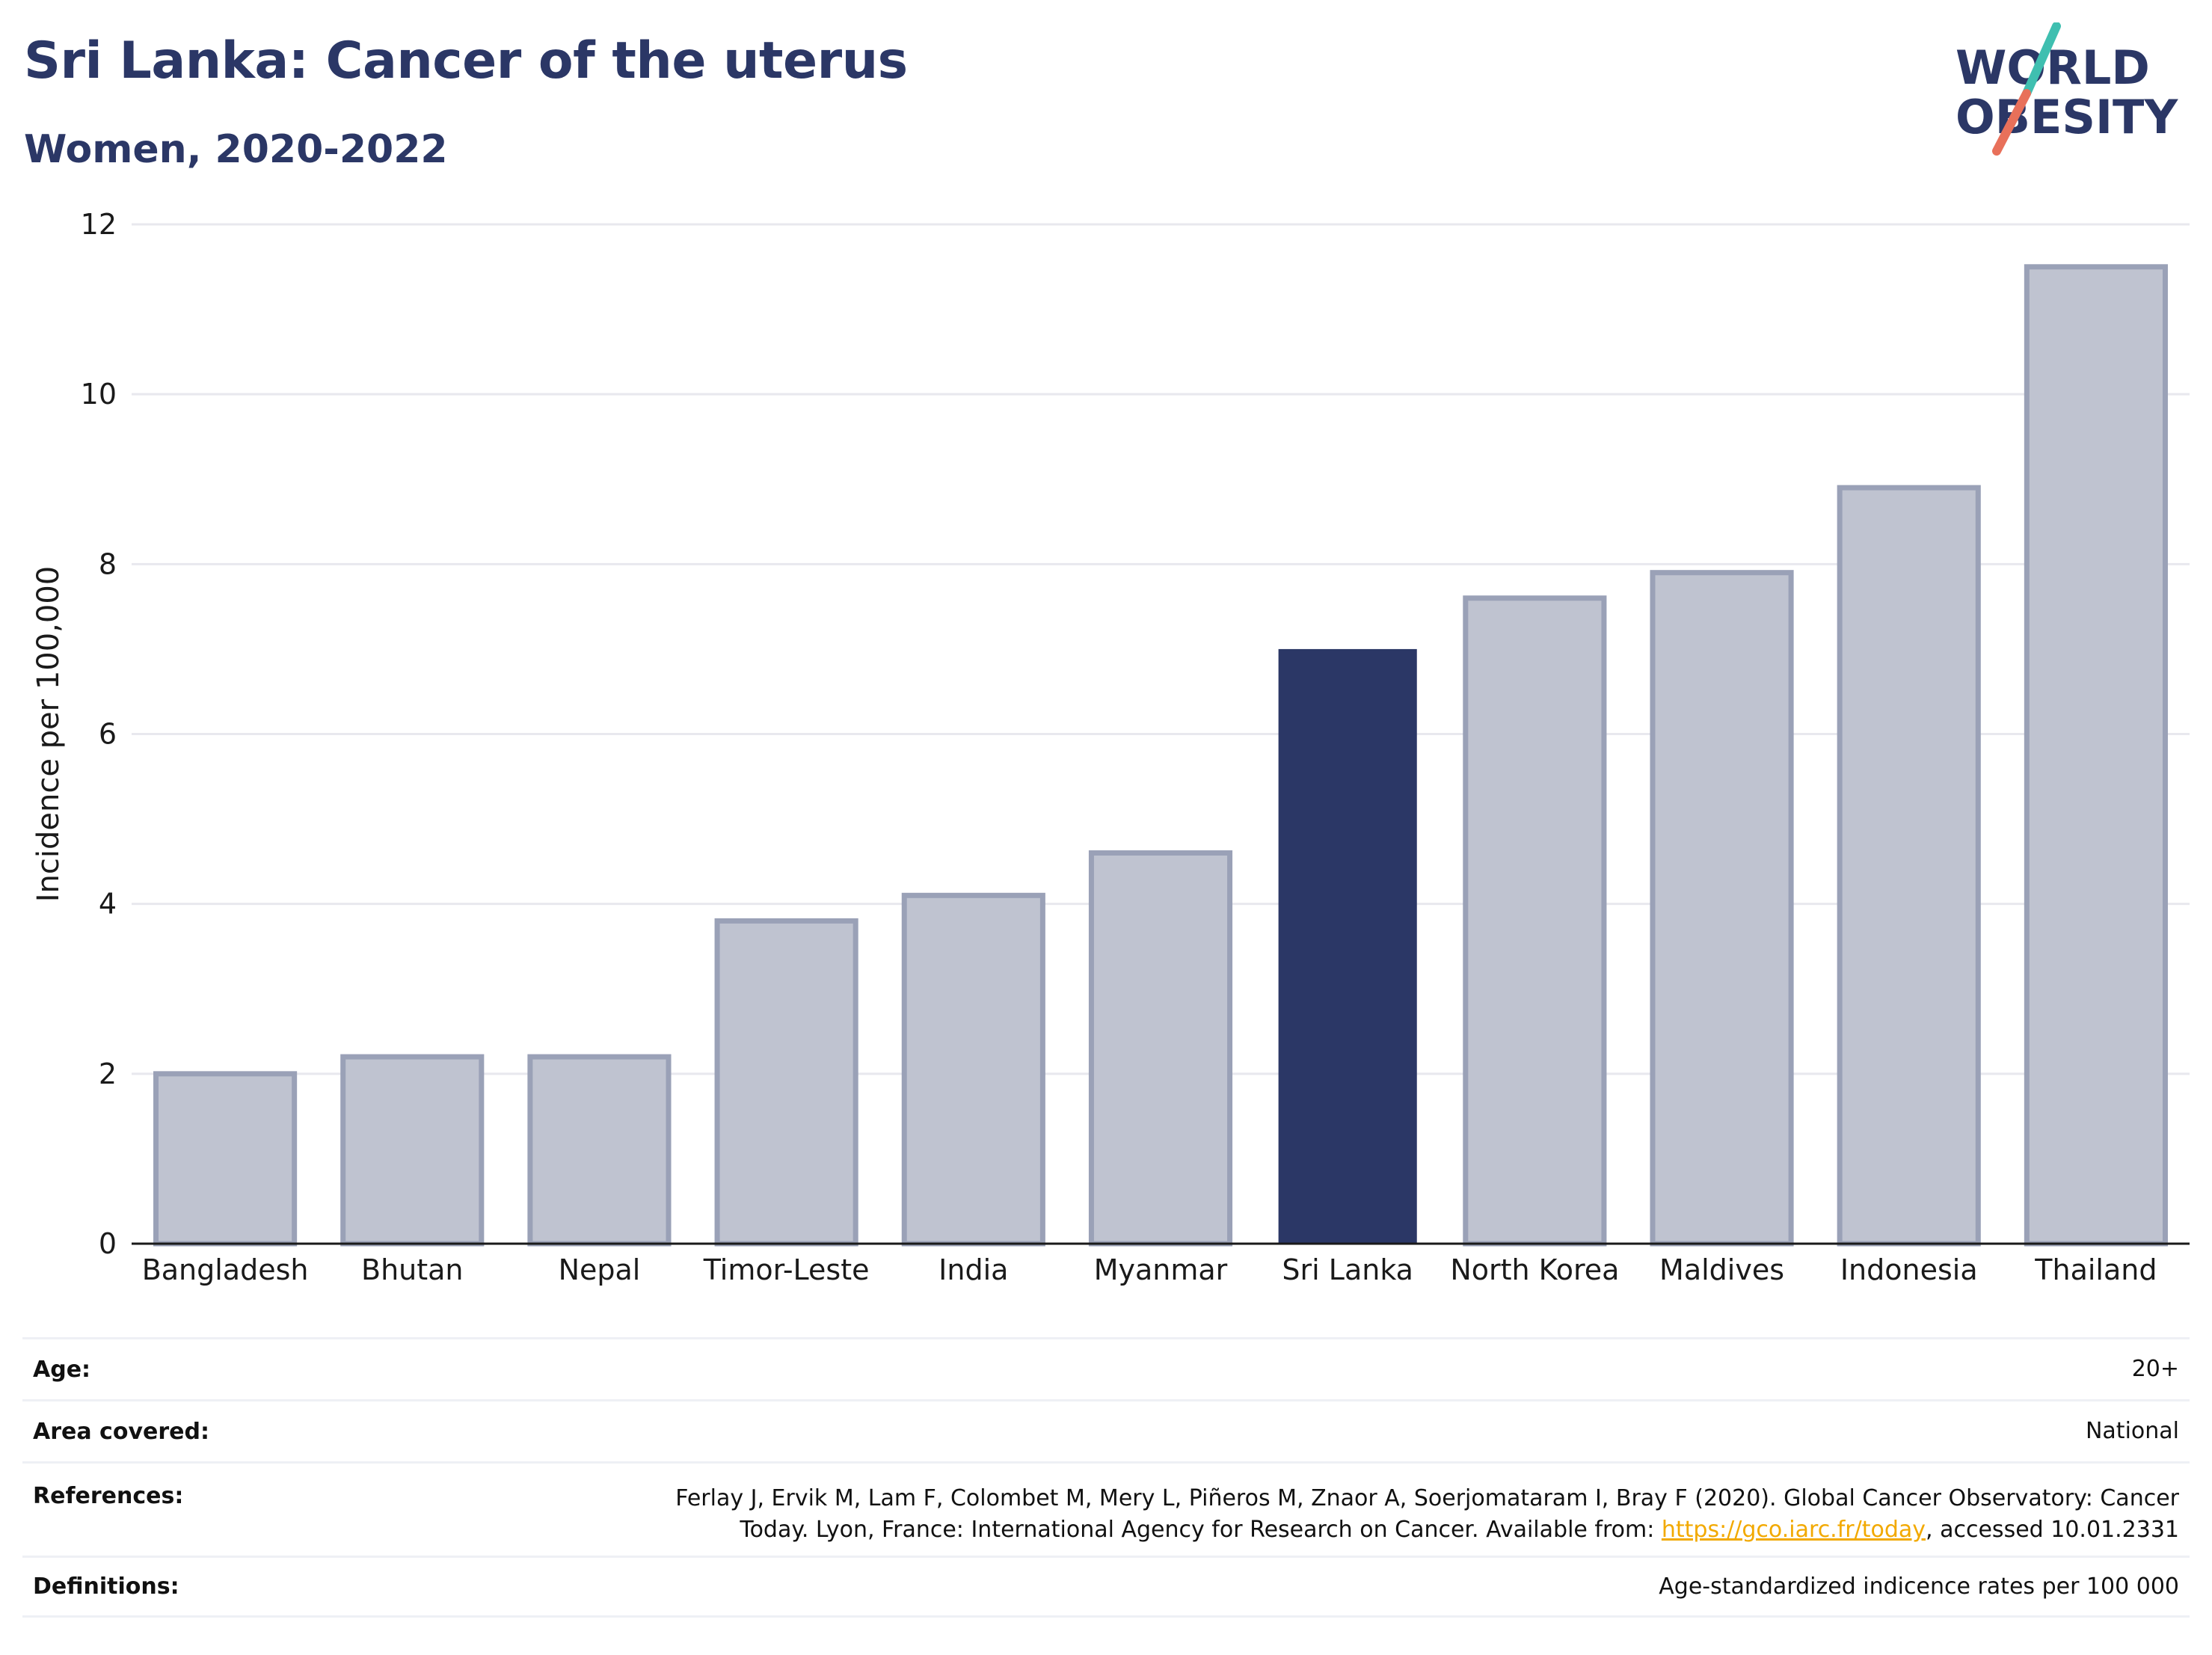 Image resolution: width=2212 pixels, height=1655 pixels. I want to click on x-tick-label-1: Bhutan, so click(412, 1269).